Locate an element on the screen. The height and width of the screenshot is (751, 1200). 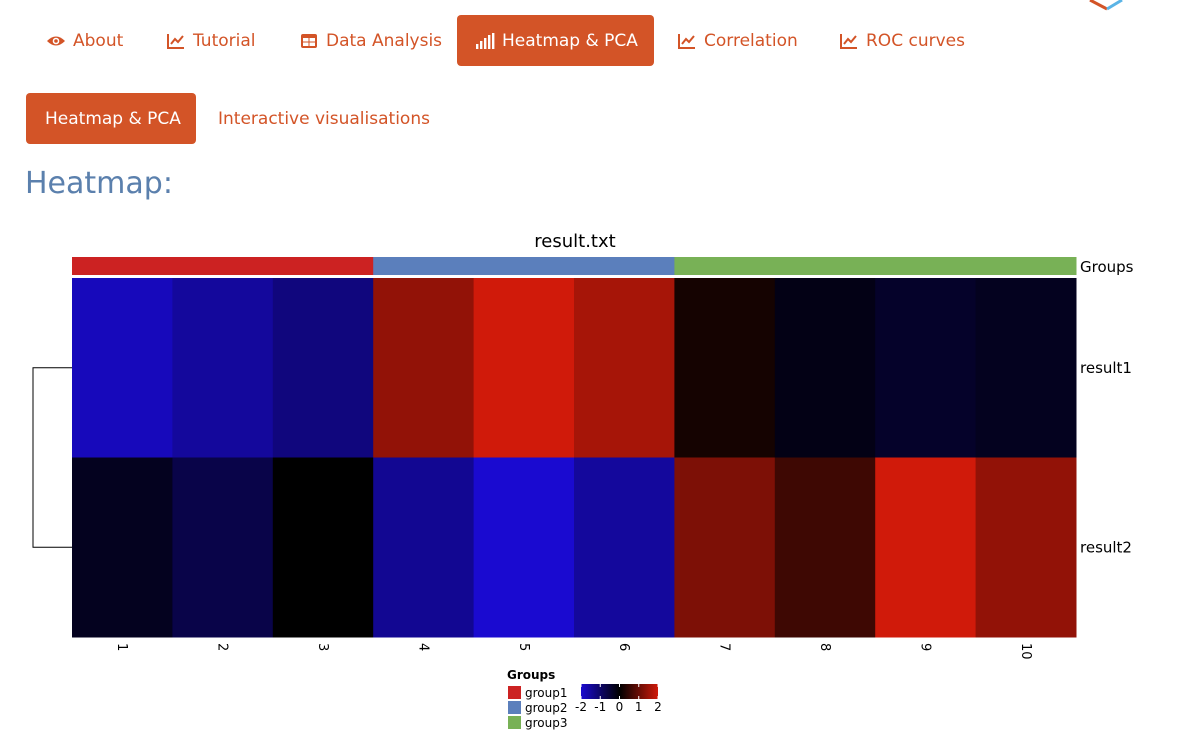
column-label: 6 is located at coordinates (623, 647).